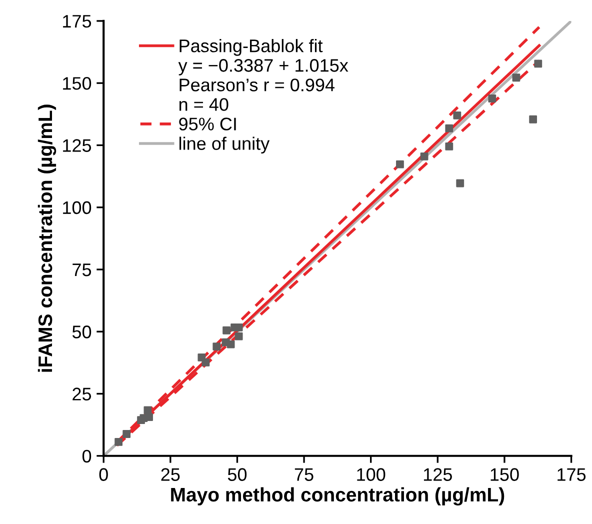  What do you see at coordinates (251, 47) in the screenshot?
I see `legend-label: Passing-Bablok fit` at bounding box center [251, 47].